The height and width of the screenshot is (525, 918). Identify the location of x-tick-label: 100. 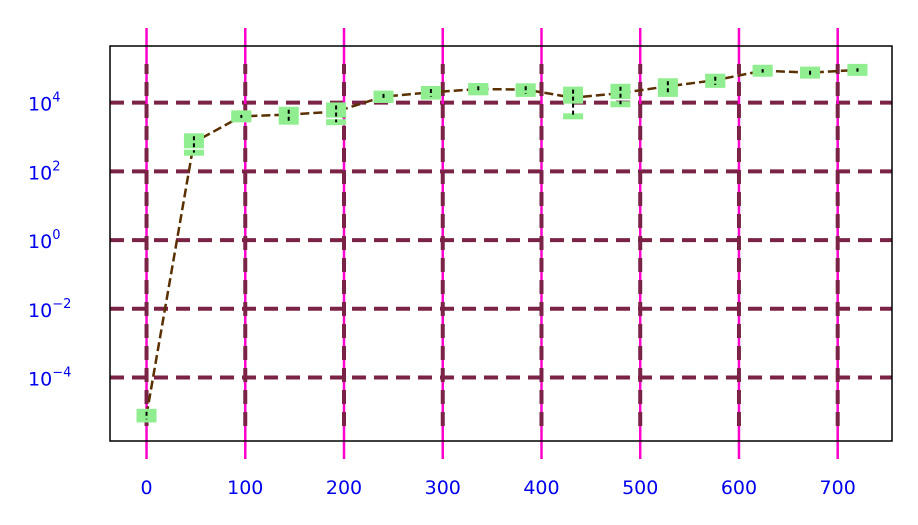
(245, 488).